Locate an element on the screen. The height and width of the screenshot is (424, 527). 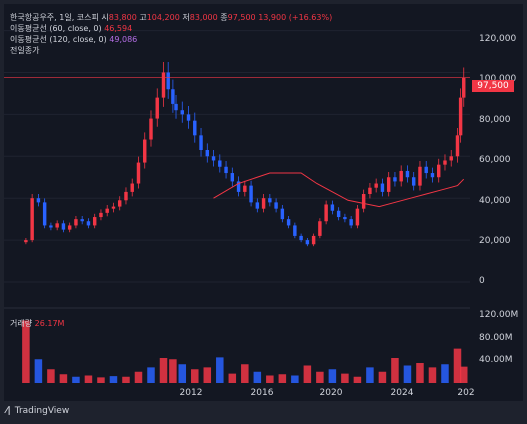
legend-low: 83,000 is located at coordinates (203, 17).